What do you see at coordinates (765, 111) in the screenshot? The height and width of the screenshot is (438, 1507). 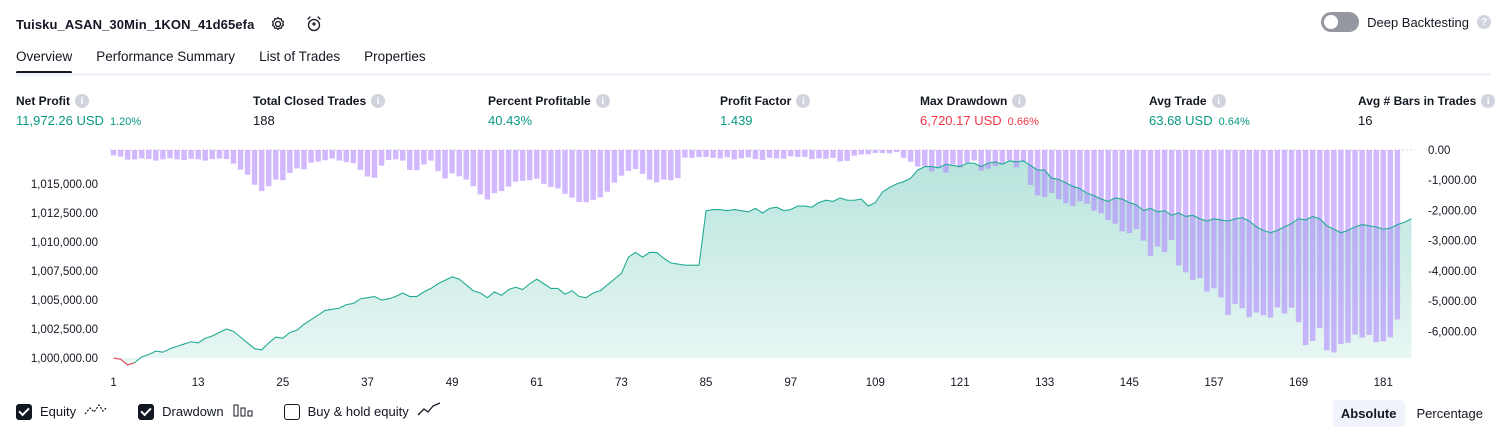 I see `metric-profit-factor: Profit Factor i 1.439` at bounding box center [765, 111].